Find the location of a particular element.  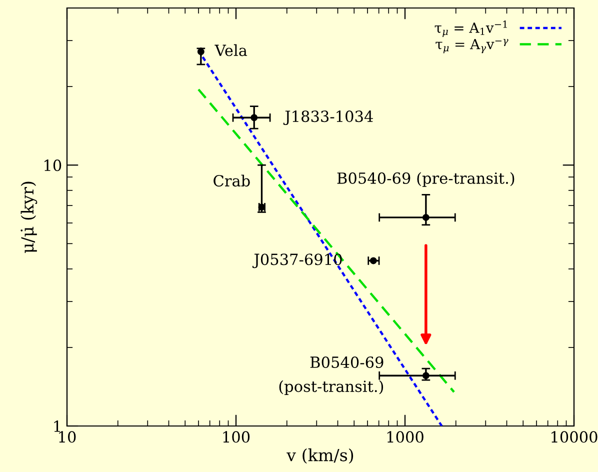

legend-label: τ$_{μ}$ = A$_{γ}$v$^{−γ}$ is located at coordinates (472, 46).